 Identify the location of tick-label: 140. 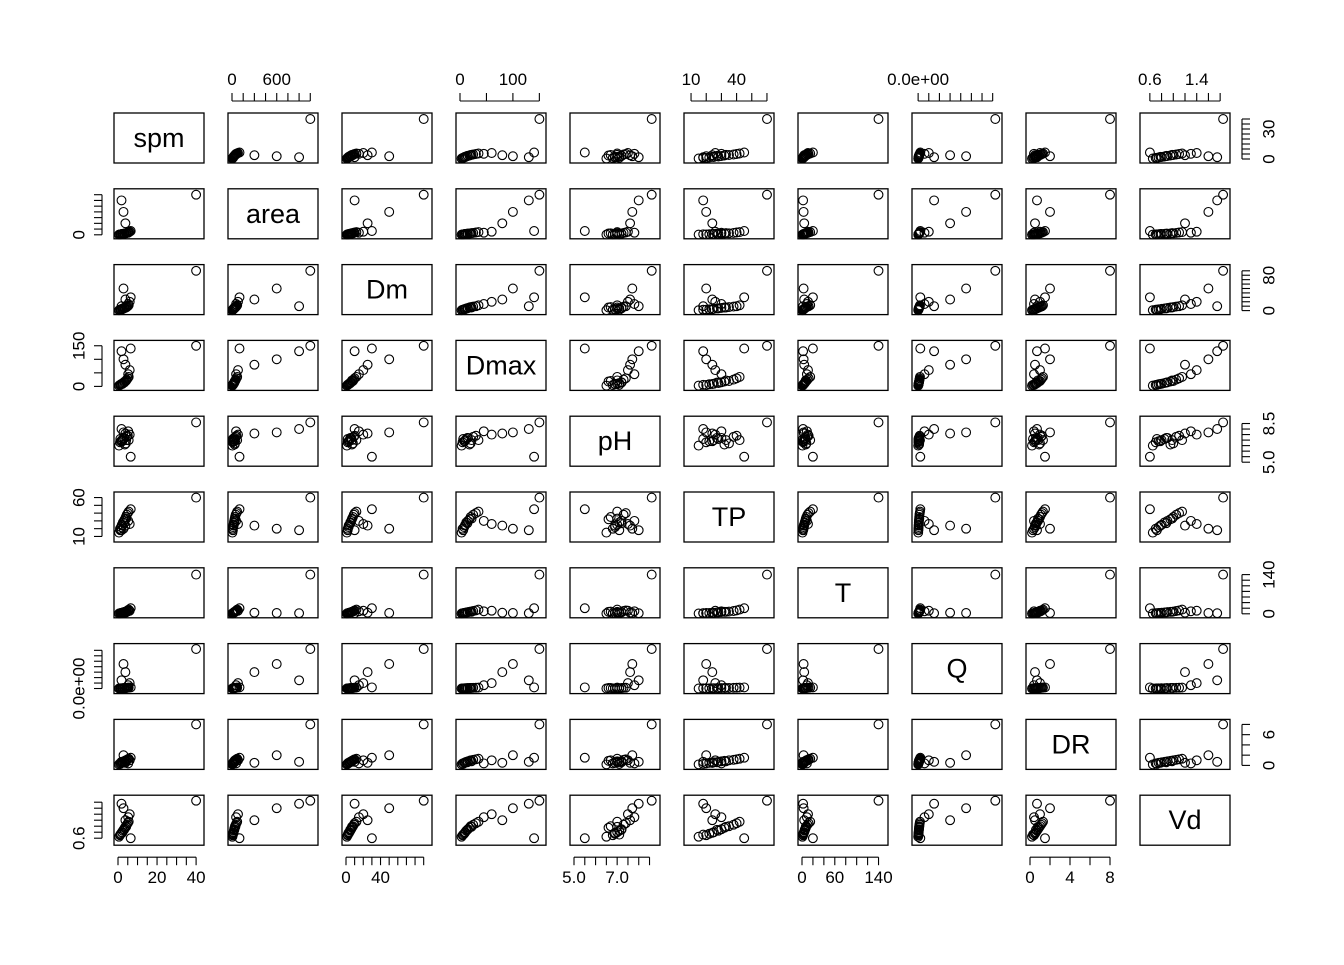
(878, 877).